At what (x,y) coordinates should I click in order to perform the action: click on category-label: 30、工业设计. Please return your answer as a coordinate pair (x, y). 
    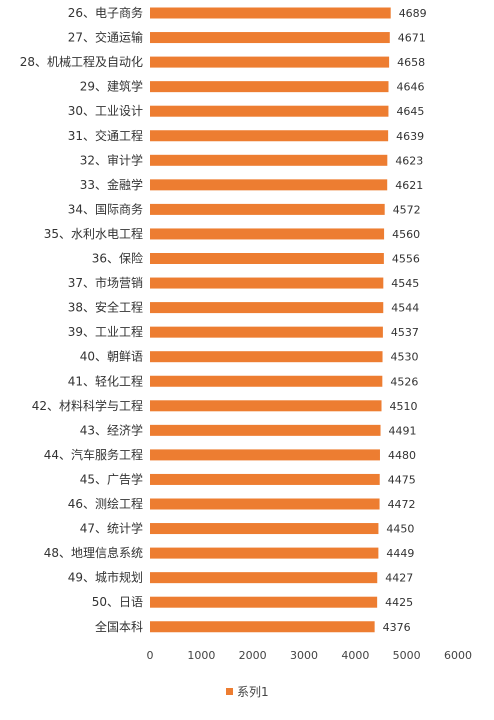
    Looking at the image, I should click on (105, 111).